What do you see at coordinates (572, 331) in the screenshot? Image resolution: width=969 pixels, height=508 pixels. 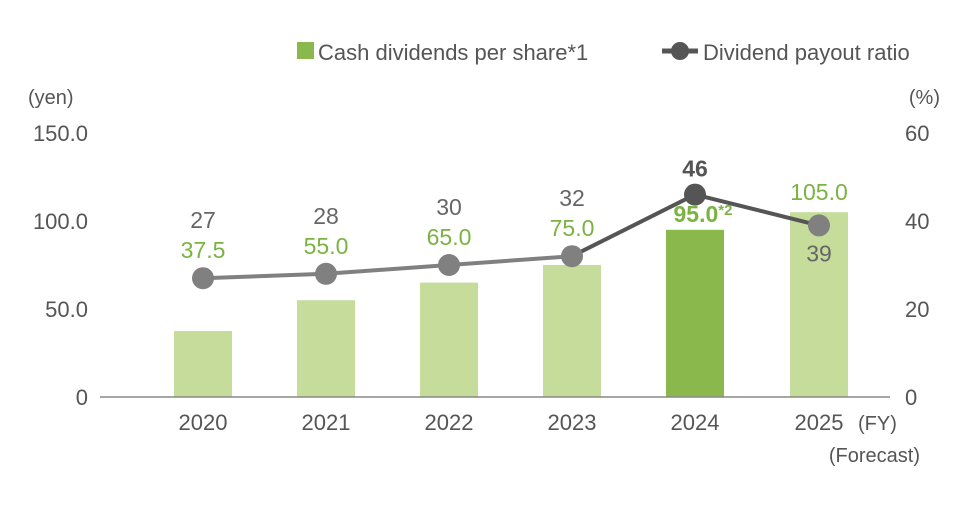 I see `bar-2023` at bounding box center [572, 331].